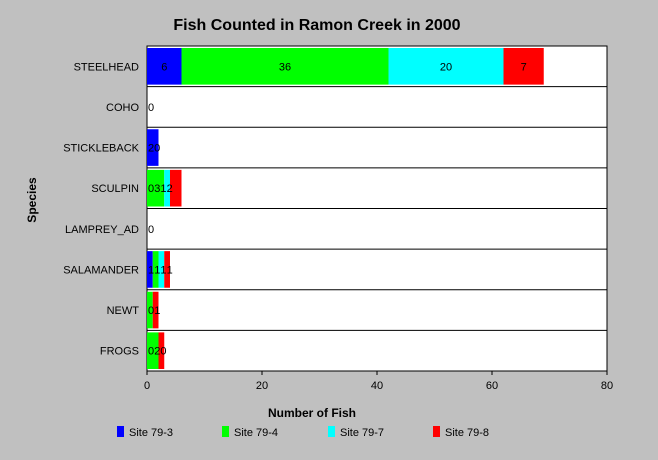 The width and height of the screenshot is (658, 460). I want to click on legend-item: Site 79-3, so click(145, 432).